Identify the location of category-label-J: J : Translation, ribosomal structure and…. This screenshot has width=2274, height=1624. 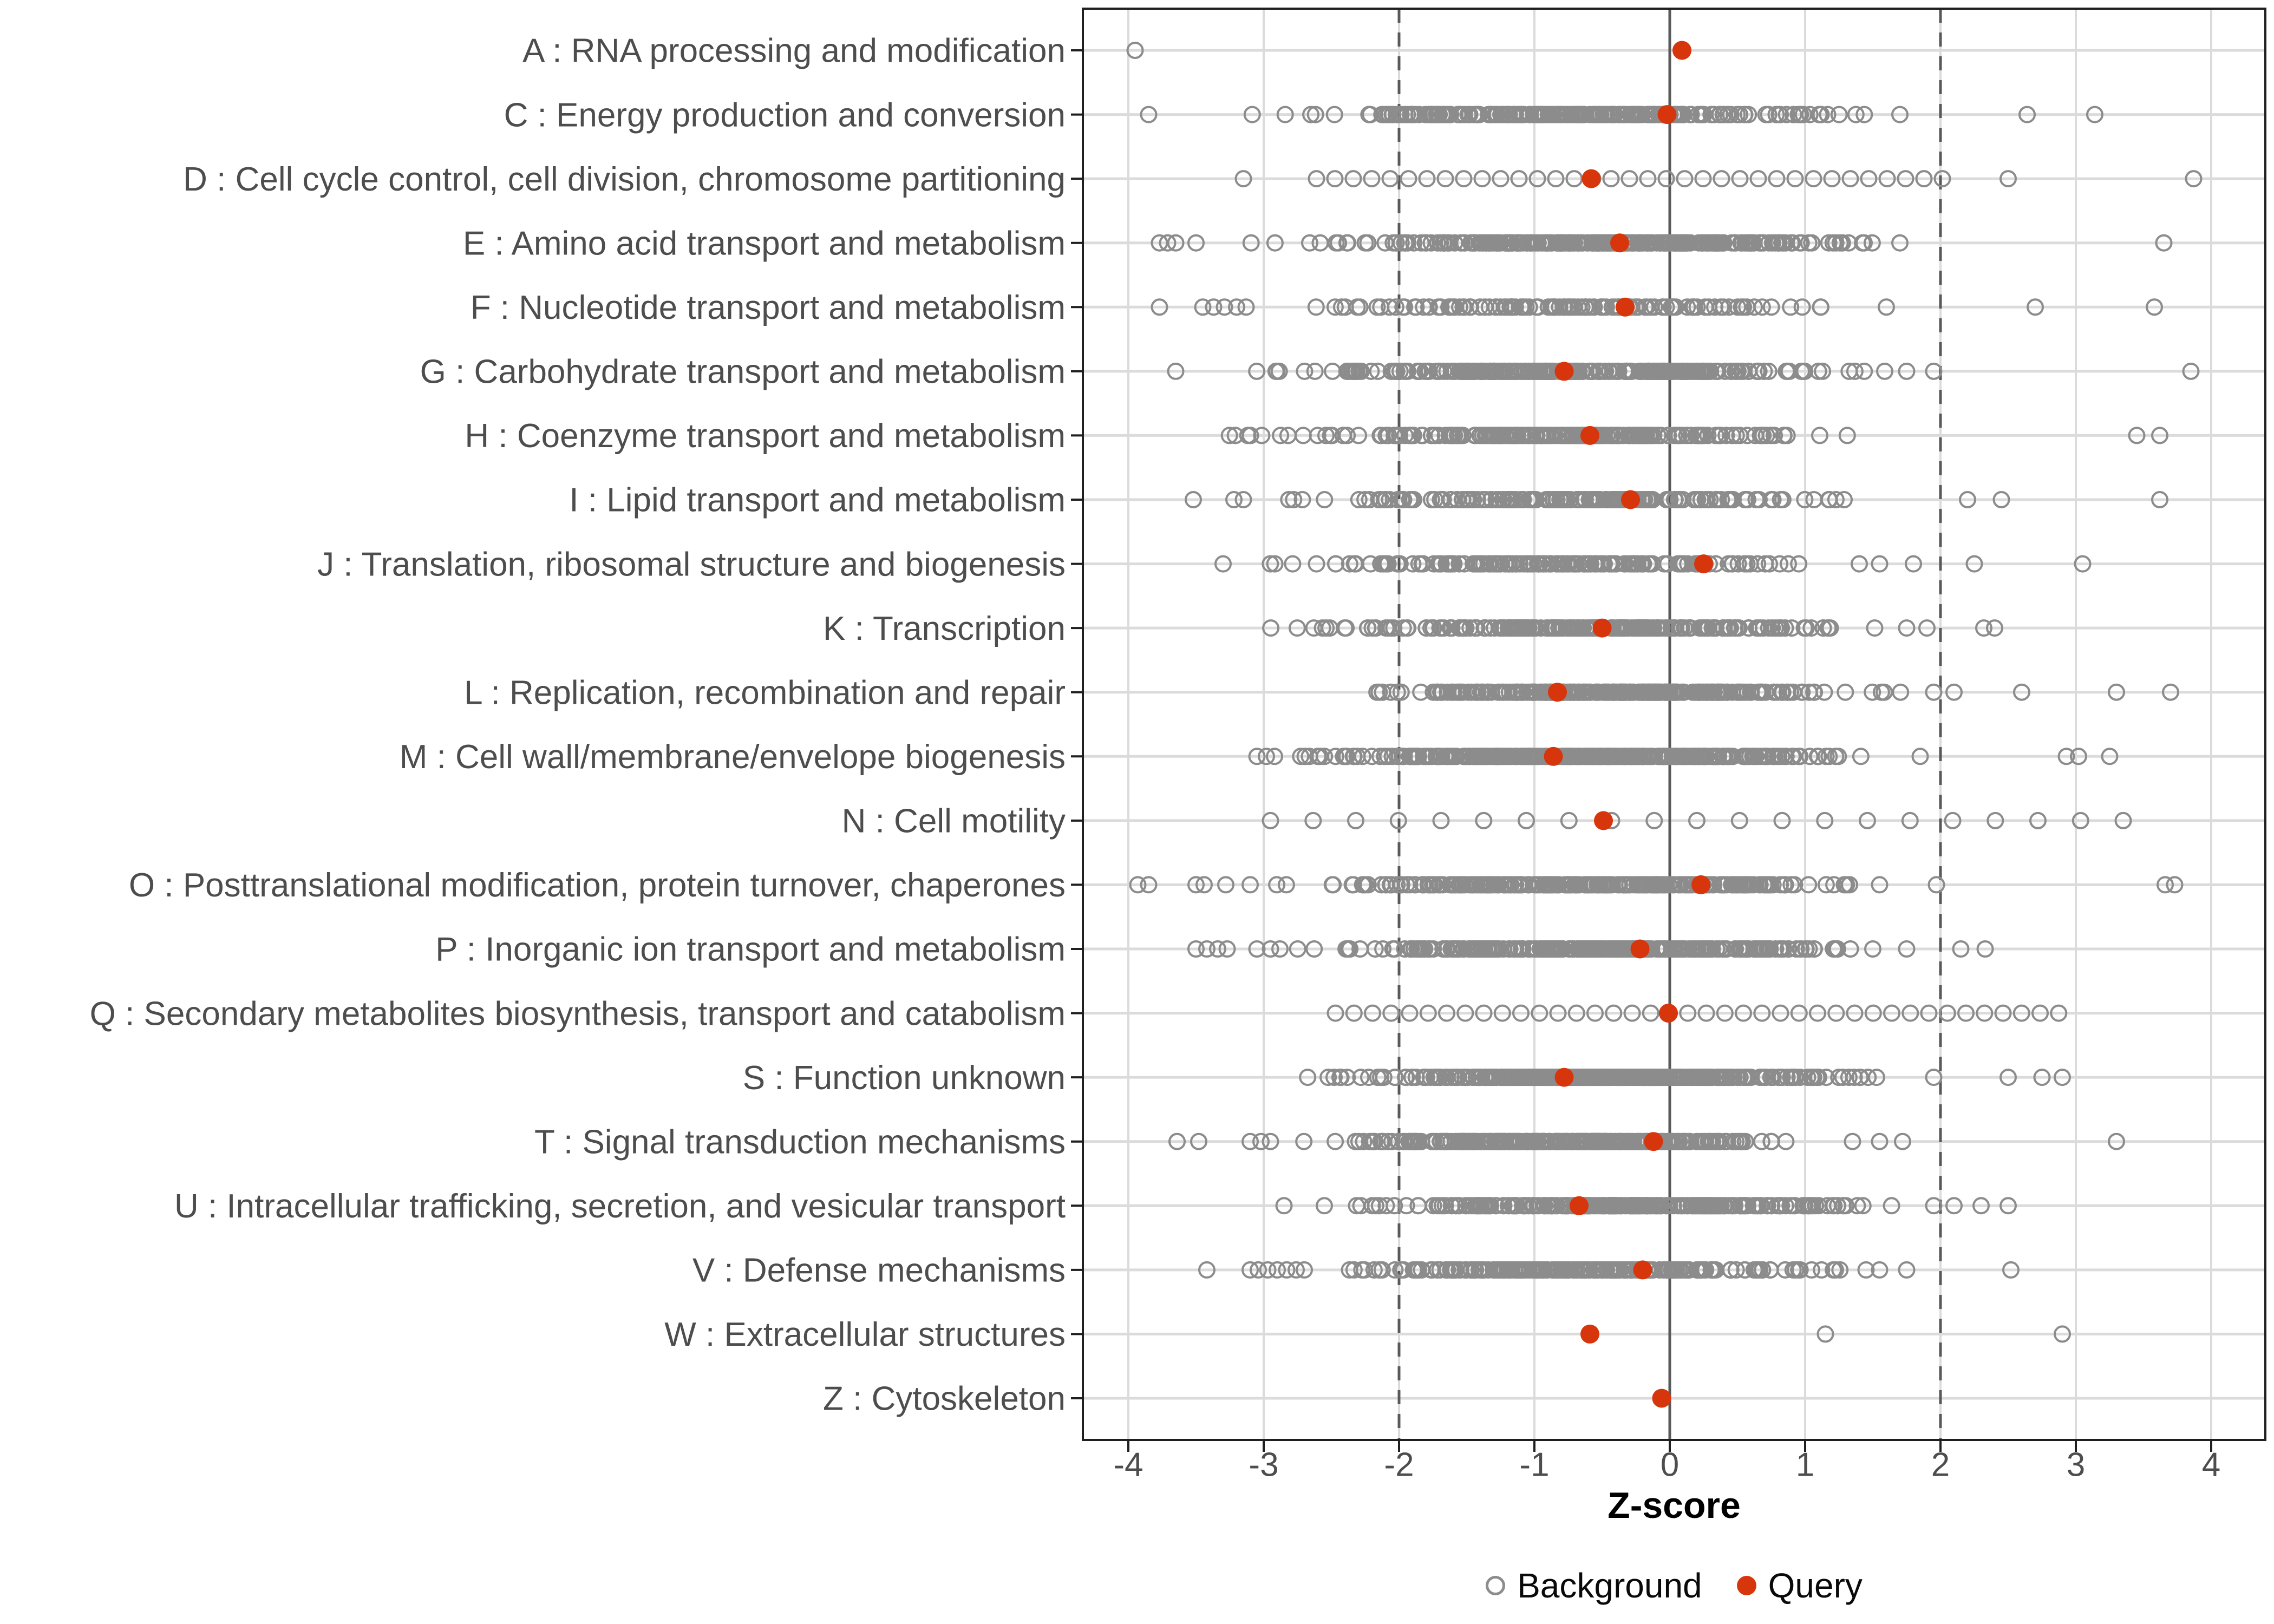
(692, 564).